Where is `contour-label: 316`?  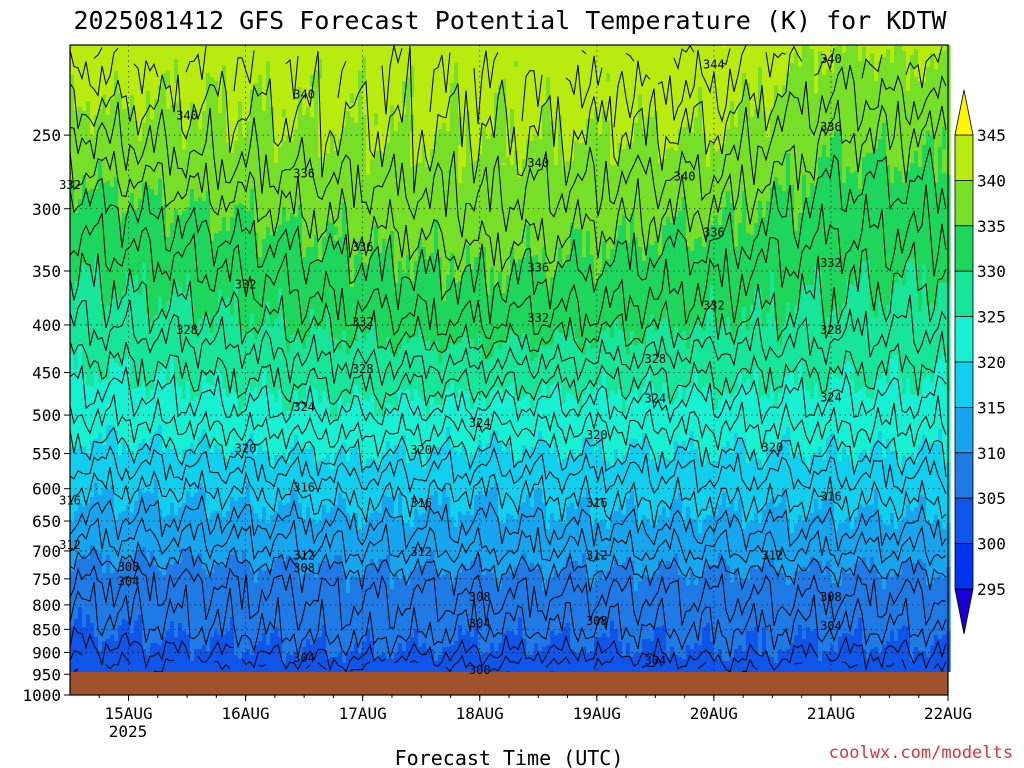
contour-label: 316 is located at coordinates (597, 503).